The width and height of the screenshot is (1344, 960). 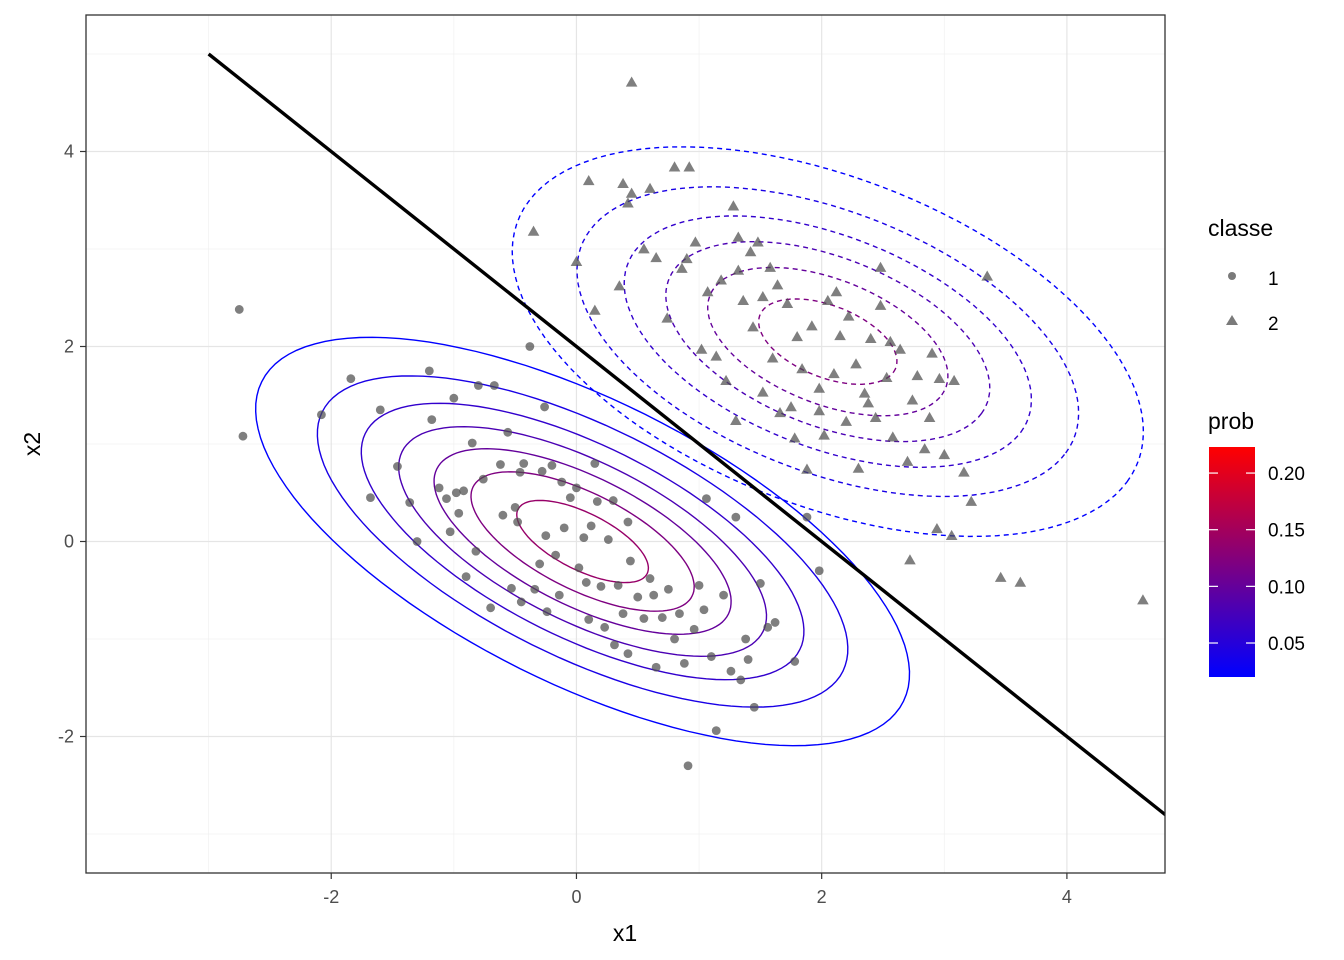 What do you see at coordinates (1273, 324) in the screenshot?
I see `legend-classe-label-2: 2` at bounding box center [1273, 324].